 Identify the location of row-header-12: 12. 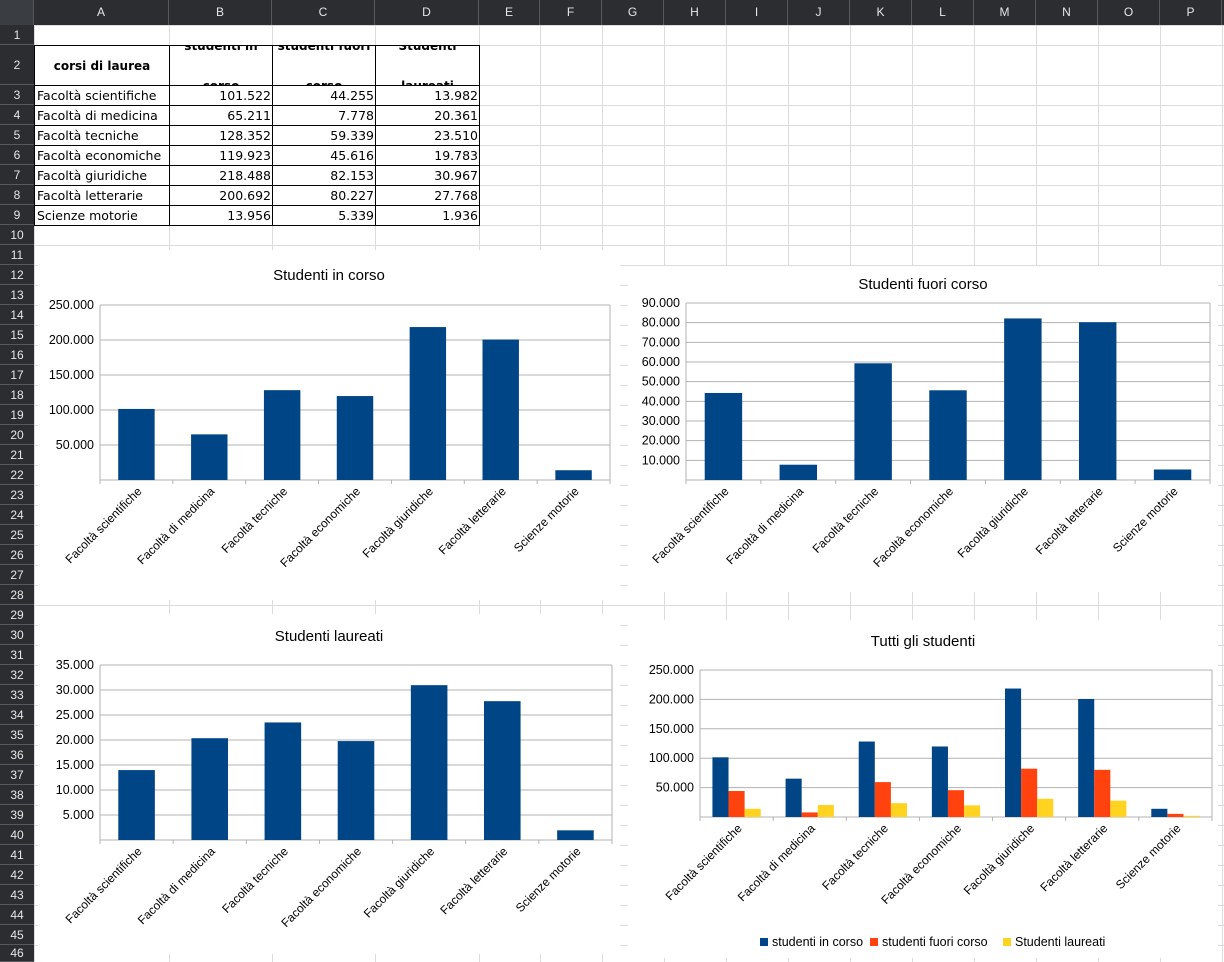
(17, 275).